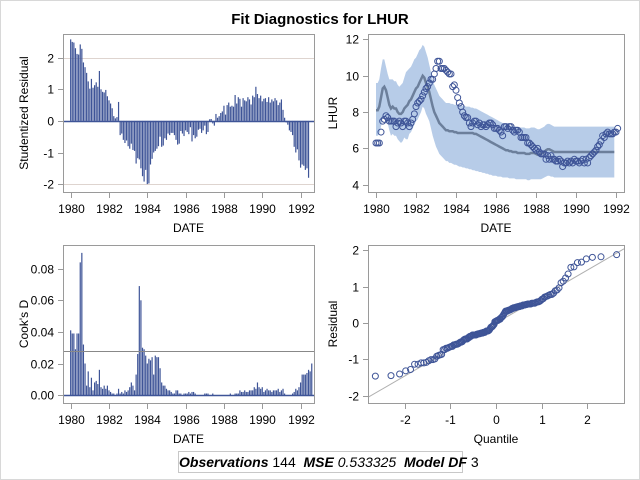 The height and width of the screenshot is (480, 640). What do you see at coordinates (353, 40) in the screenshot?
I see `y-tick-label: 12` at bounding box center [353, 40].